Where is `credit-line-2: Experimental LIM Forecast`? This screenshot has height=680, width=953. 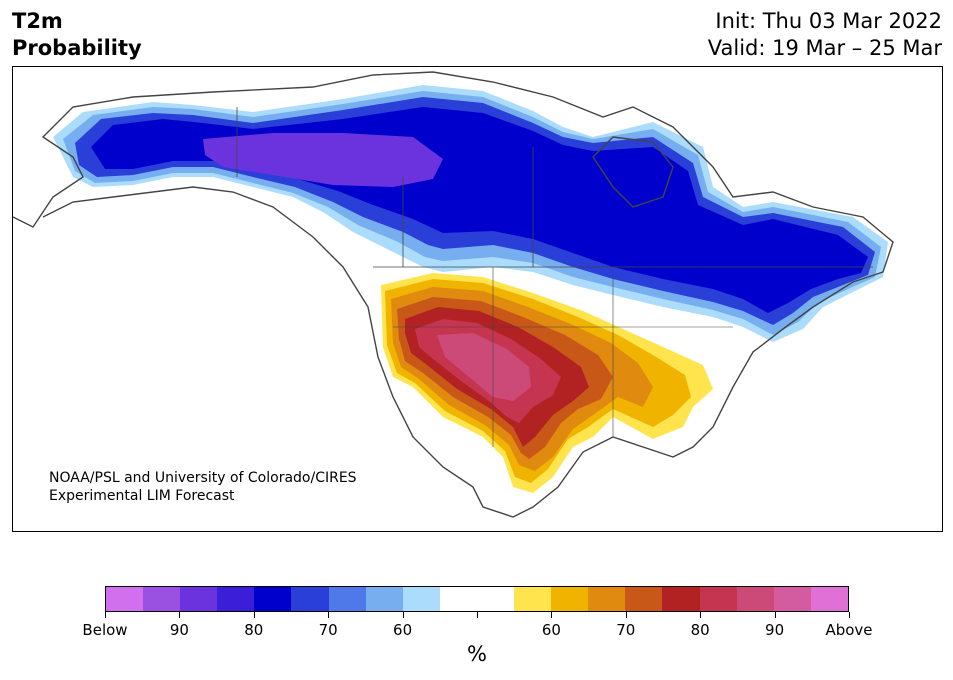 credit-line-2: Experimental LIM Forecast is located at coordinates (142, 496).